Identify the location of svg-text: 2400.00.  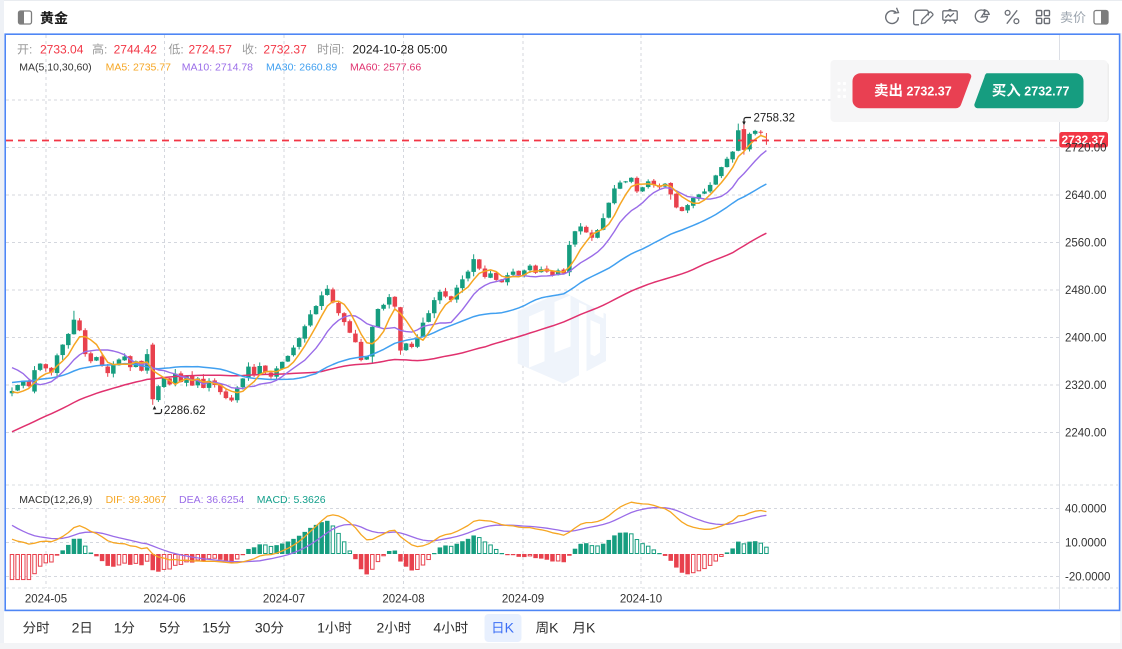
(1086, 339).